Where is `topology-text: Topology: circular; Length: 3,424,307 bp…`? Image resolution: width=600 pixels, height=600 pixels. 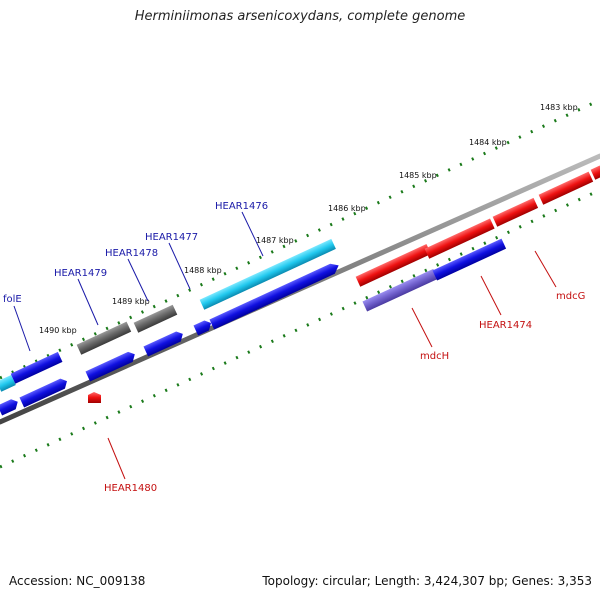 topology-text: Topology: circular; Length: 3,424,307 bp… is located at coordinates (427, 581).